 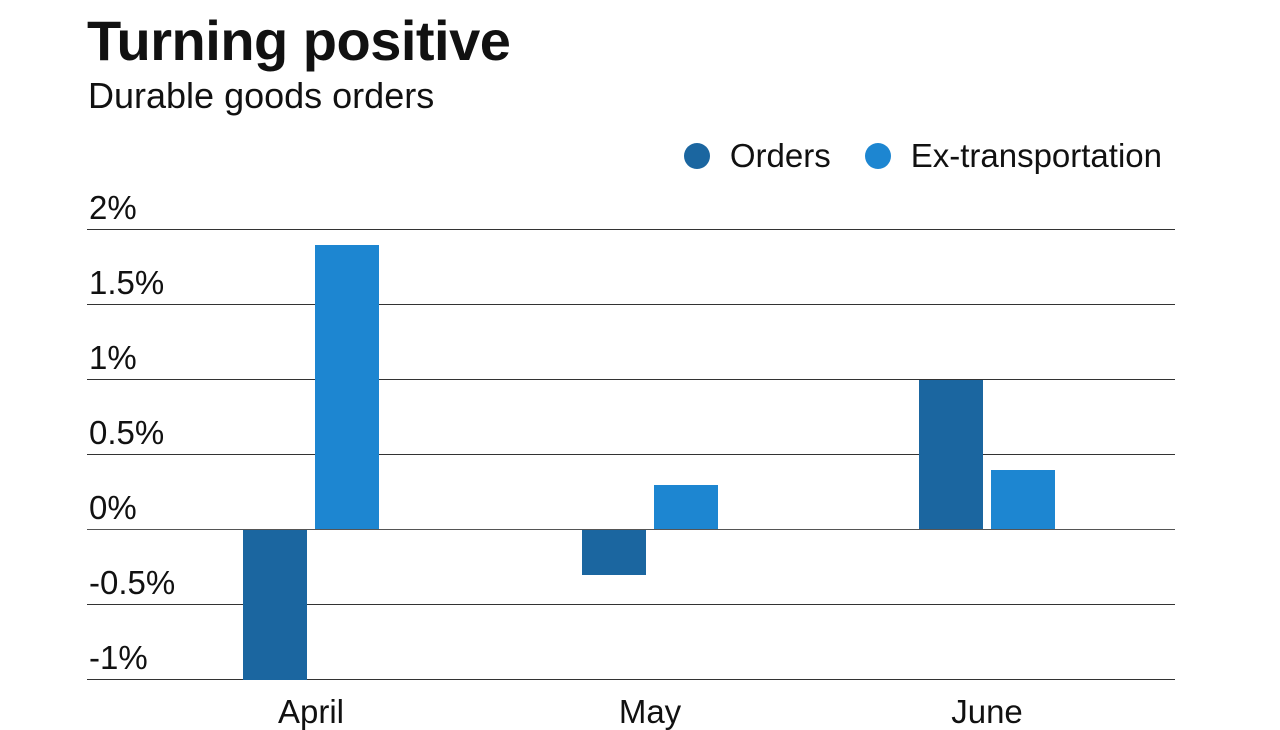 I want to click on bar-orders-april, so click(x=275, y=604).